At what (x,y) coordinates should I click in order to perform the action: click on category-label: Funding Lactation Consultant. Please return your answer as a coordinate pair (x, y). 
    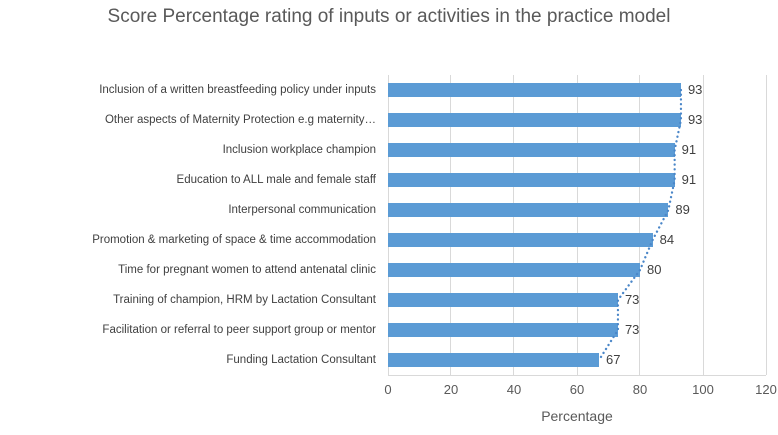
    Looking at the image, I should click on (301, 360).